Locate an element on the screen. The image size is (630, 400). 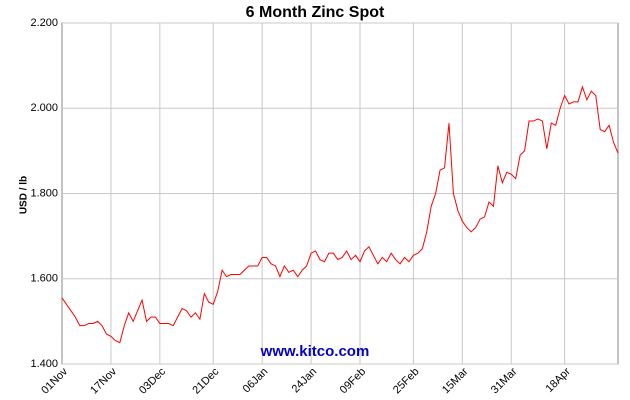
y-tick-label: 1.400 is located at coordinates (44, 364).